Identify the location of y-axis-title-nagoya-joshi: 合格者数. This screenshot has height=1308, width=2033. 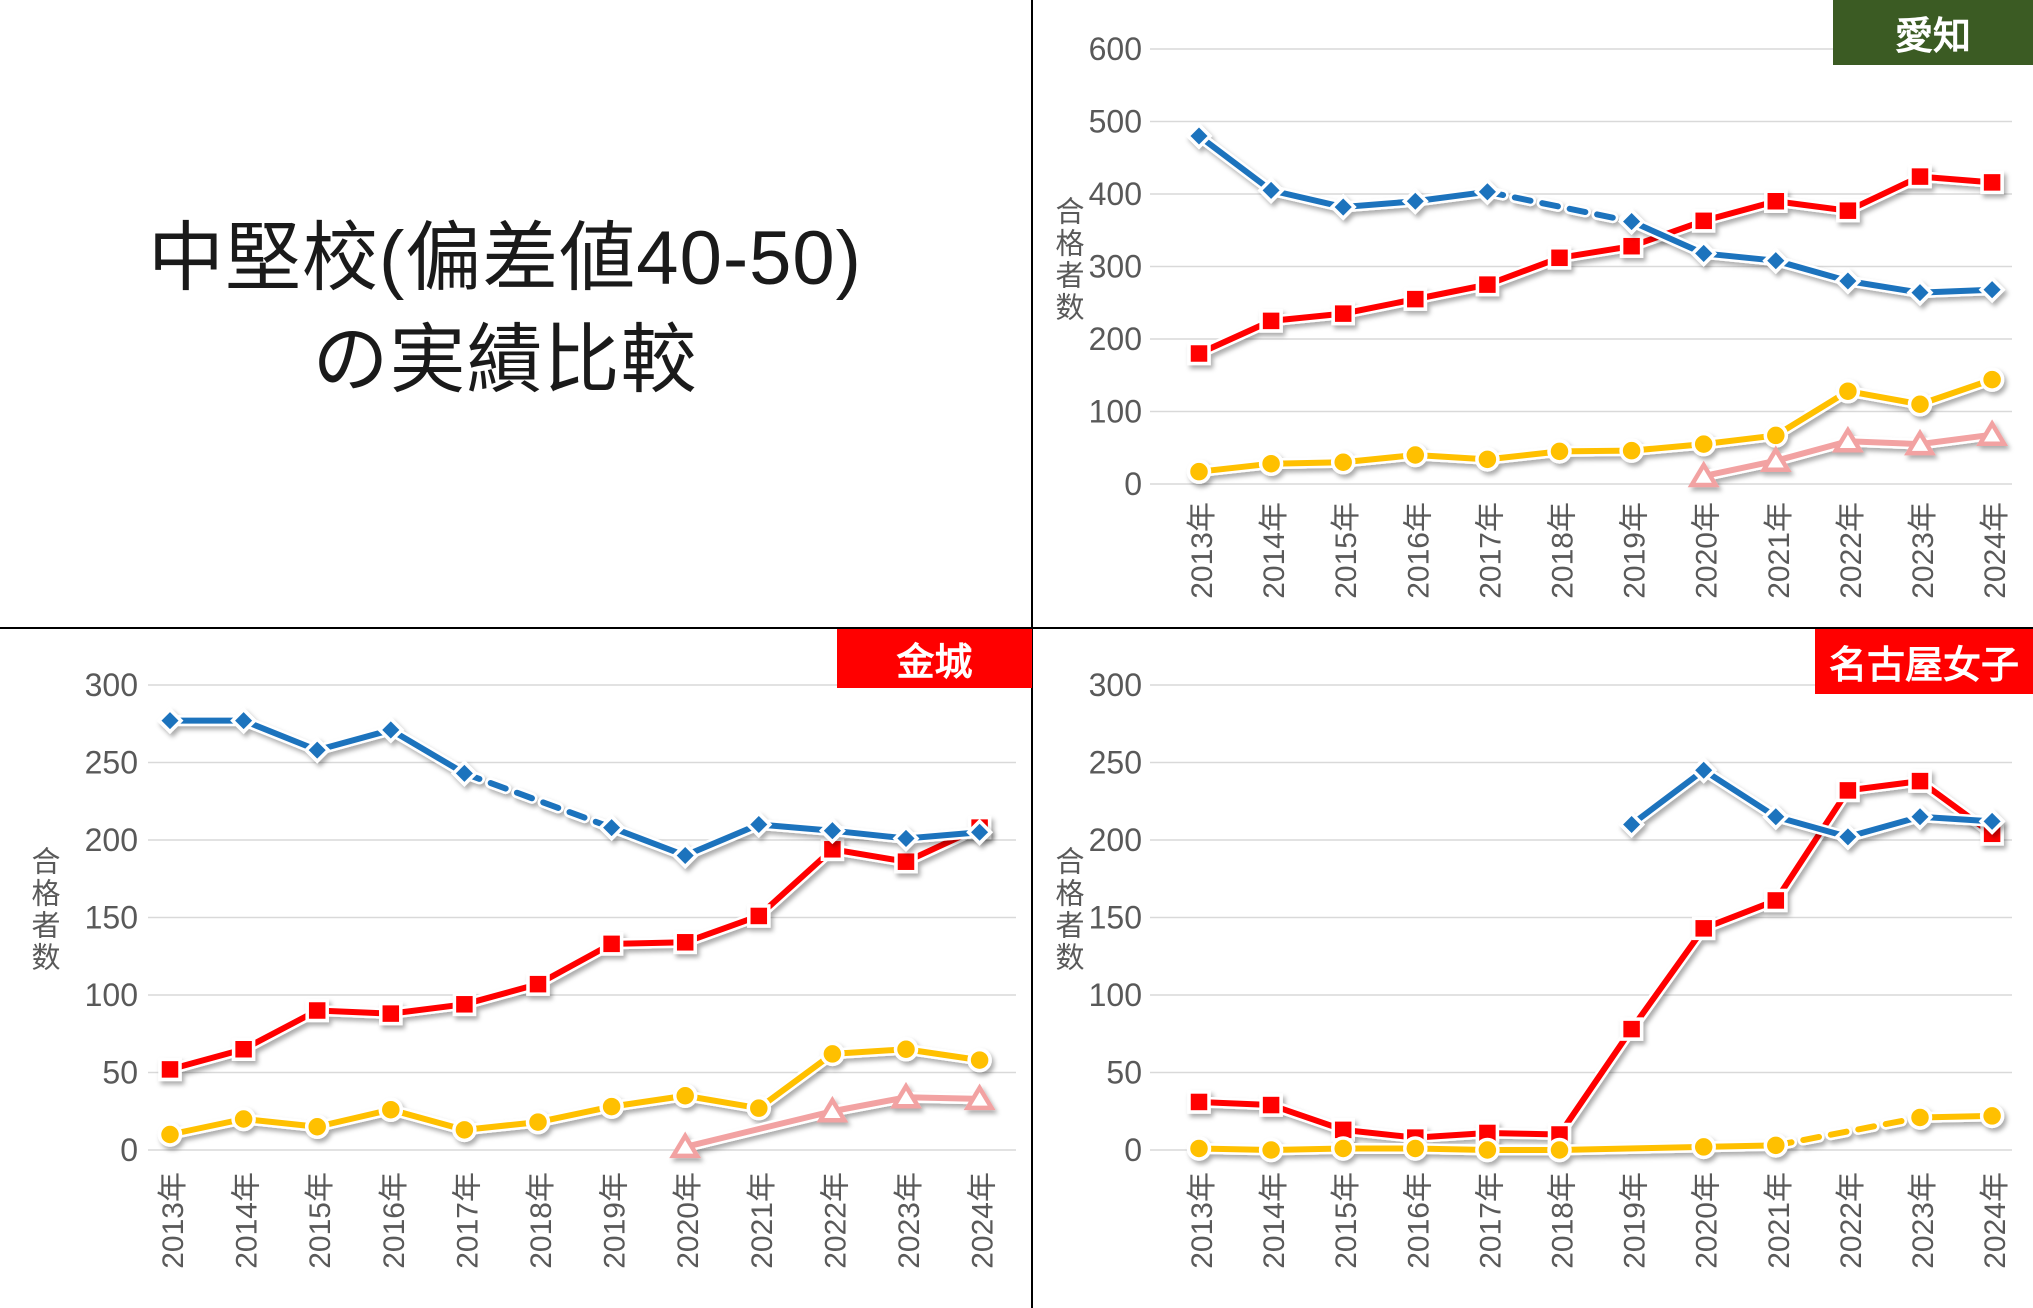
(1067, 910).